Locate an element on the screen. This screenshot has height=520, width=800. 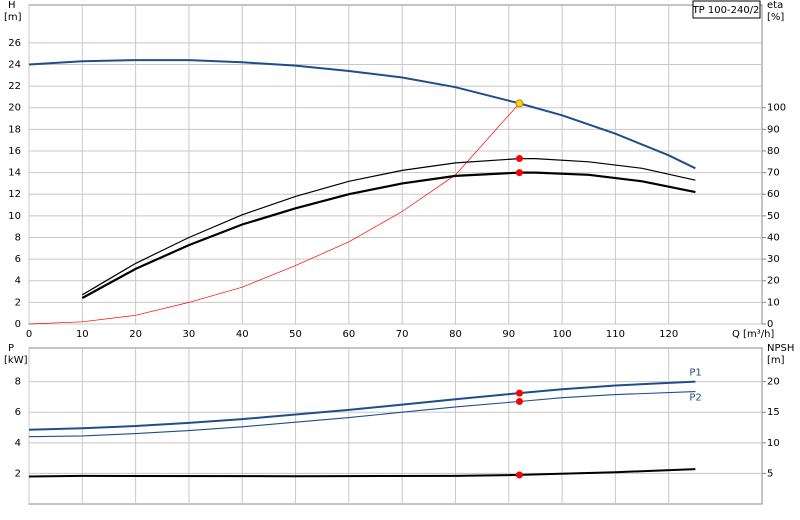
x-tick-label: 60 is located at coordinates (348, 334).